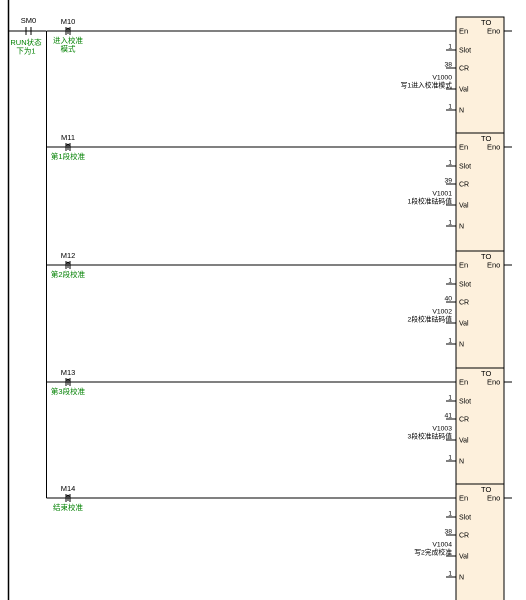 This screenshot has height=600, width=526. Describe the element at coordinates (68, 372) in the screenshot. I see `rung-4-contact-name: M13` at that location.